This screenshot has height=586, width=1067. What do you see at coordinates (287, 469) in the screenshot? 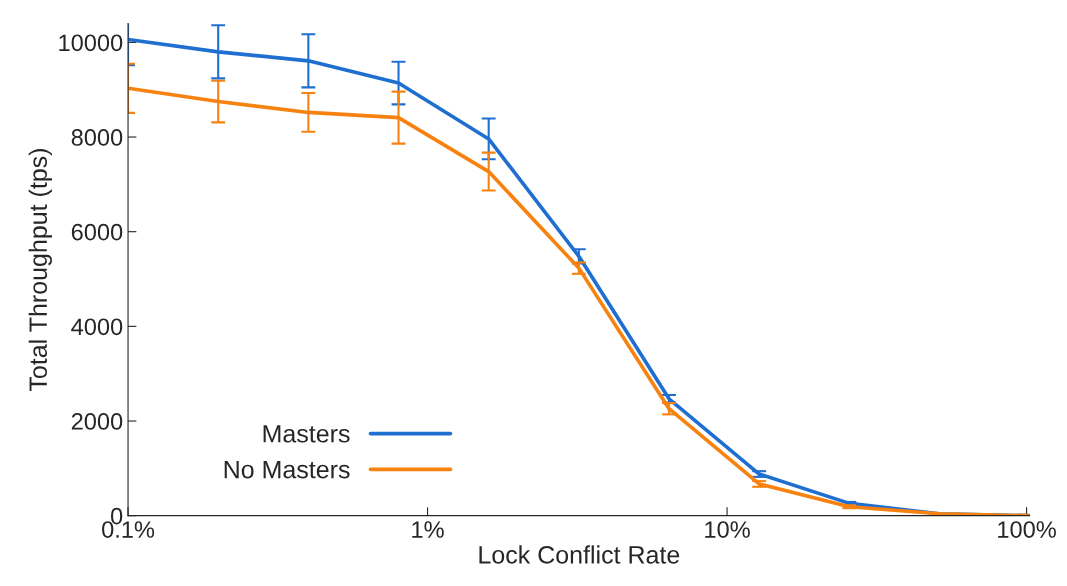
I see `legend-label: No Masters` at bounding box center [287, 469].